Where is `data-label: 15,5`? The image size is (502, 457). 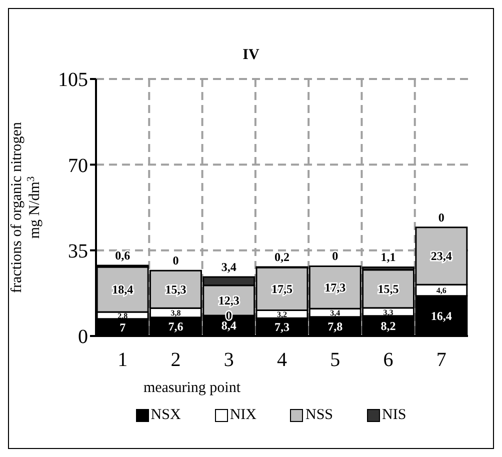
data-label: 15,5 is located at coordinates (388, 289).